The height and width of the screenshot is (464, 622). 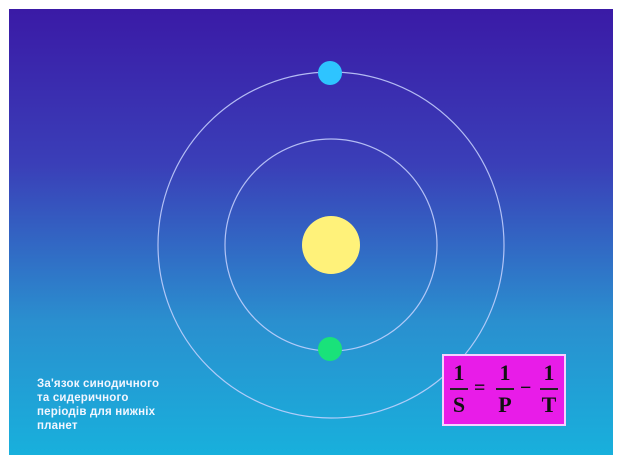 I want to click on denominator: S, so click(x=459, y=404).